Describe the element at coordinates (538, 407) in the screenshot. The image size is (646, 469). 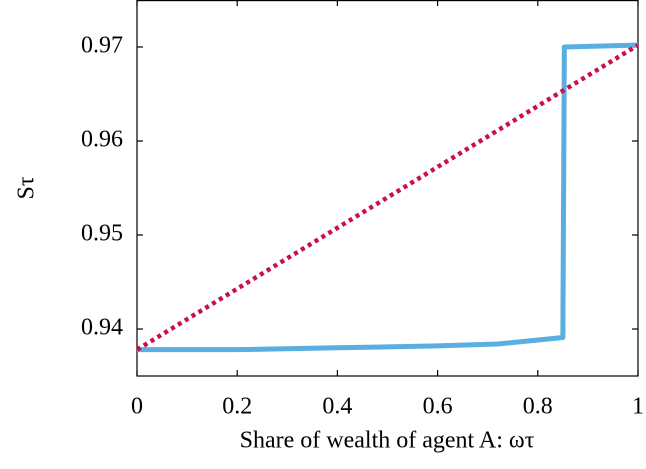
I see `x-tick-label: 0.8` at that location.